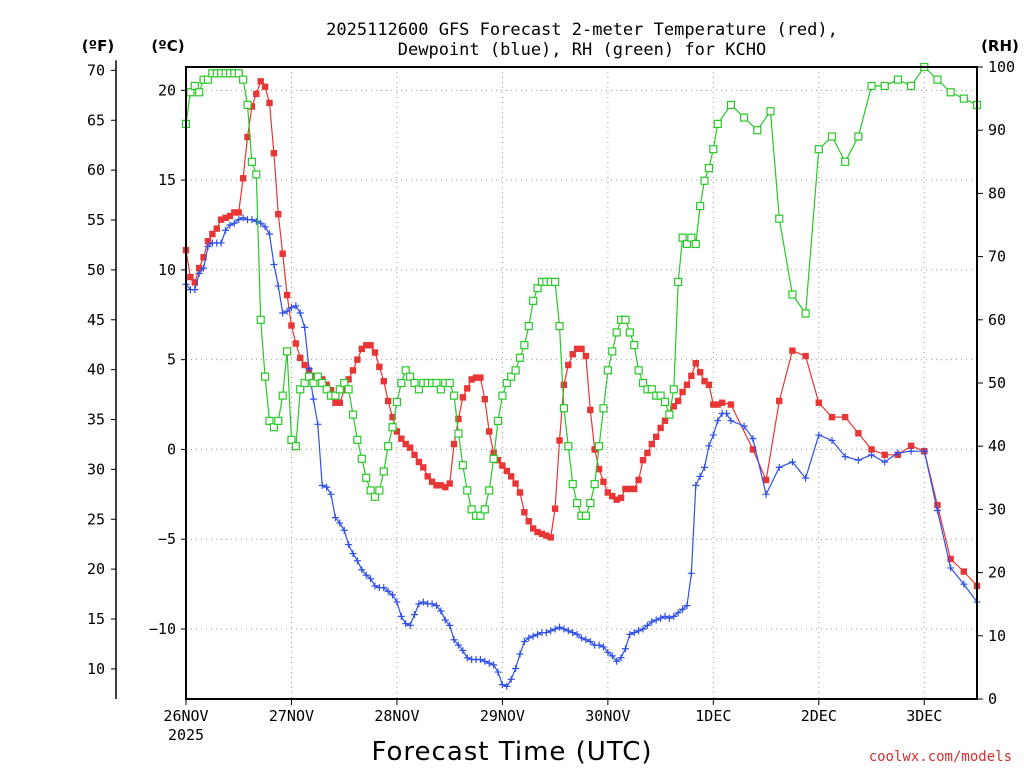 This screenshot has width=1024, height=768. I want to click on fahrenheit-tick-label: 30, so click(96, 469).